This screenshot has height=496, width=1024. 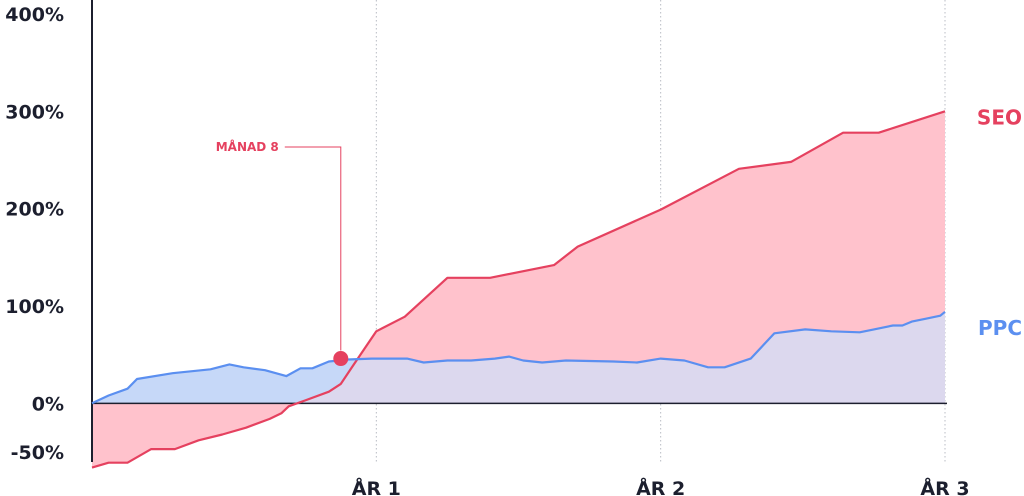 I want to click on y-tick-label: 400%, so click(x=34, y=15).